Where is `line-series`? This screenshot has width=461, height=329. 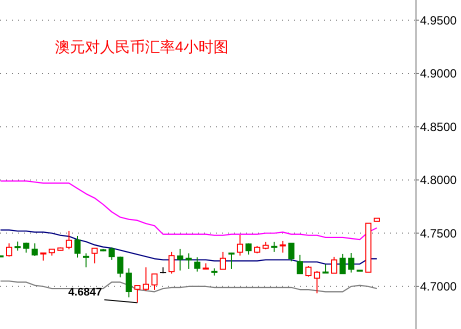
line-series is located at coordinates (189, 210).